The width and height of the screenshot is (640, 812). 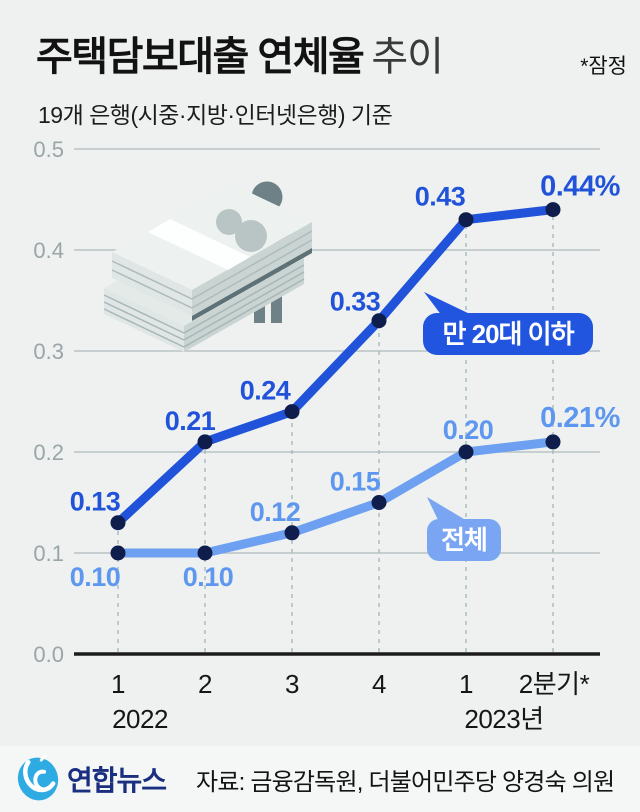 I want to click on title-bold: 주택담보대출 연체율, so click(x=200, y=57).